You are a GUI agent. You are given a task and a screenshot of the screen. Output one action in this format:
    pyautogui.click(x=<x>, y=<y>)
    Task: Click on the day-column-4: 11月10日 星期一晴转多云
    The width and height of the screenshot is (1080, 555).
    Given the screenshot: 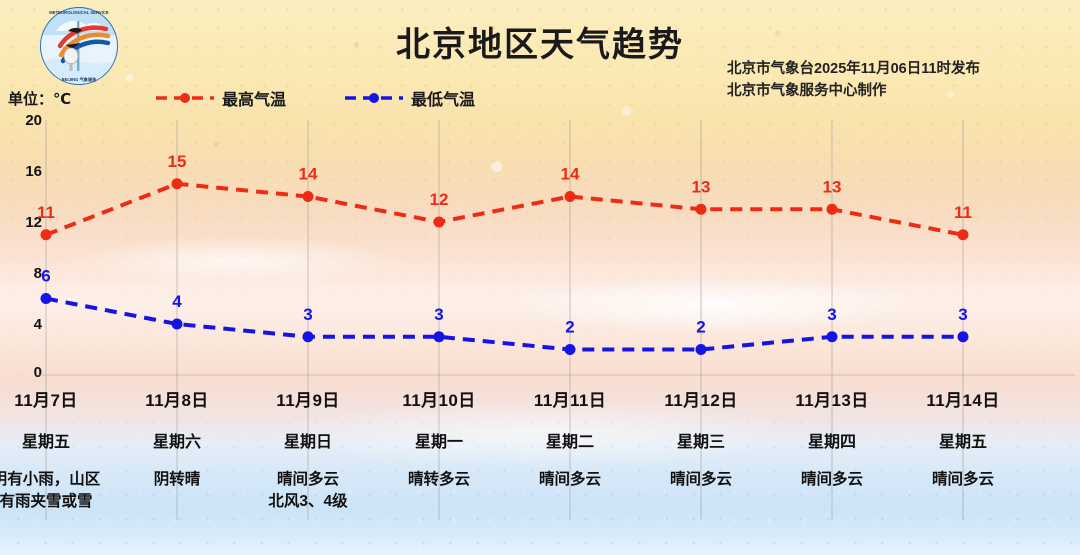 What is the action you would take?
    pyautogui.click(x=439, y=438)
    